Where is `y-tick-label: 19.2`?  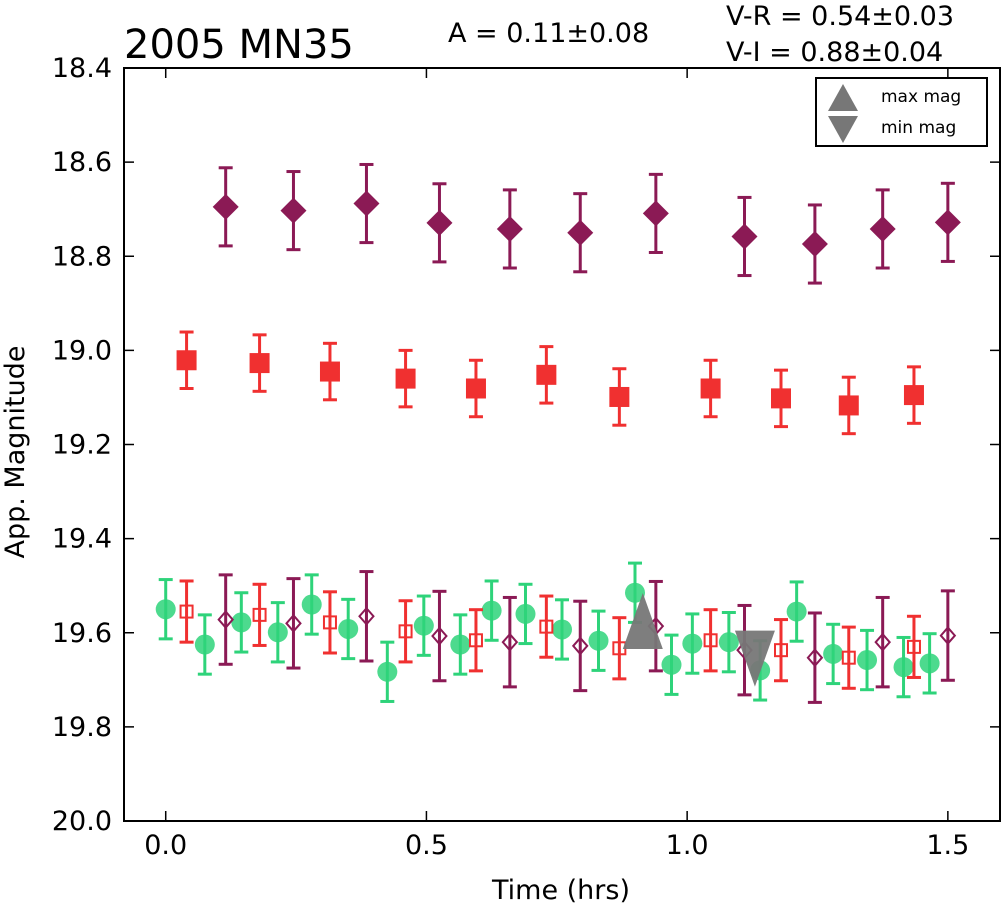
y-tick-label: 19.2 is located at coordinates (82, 445).